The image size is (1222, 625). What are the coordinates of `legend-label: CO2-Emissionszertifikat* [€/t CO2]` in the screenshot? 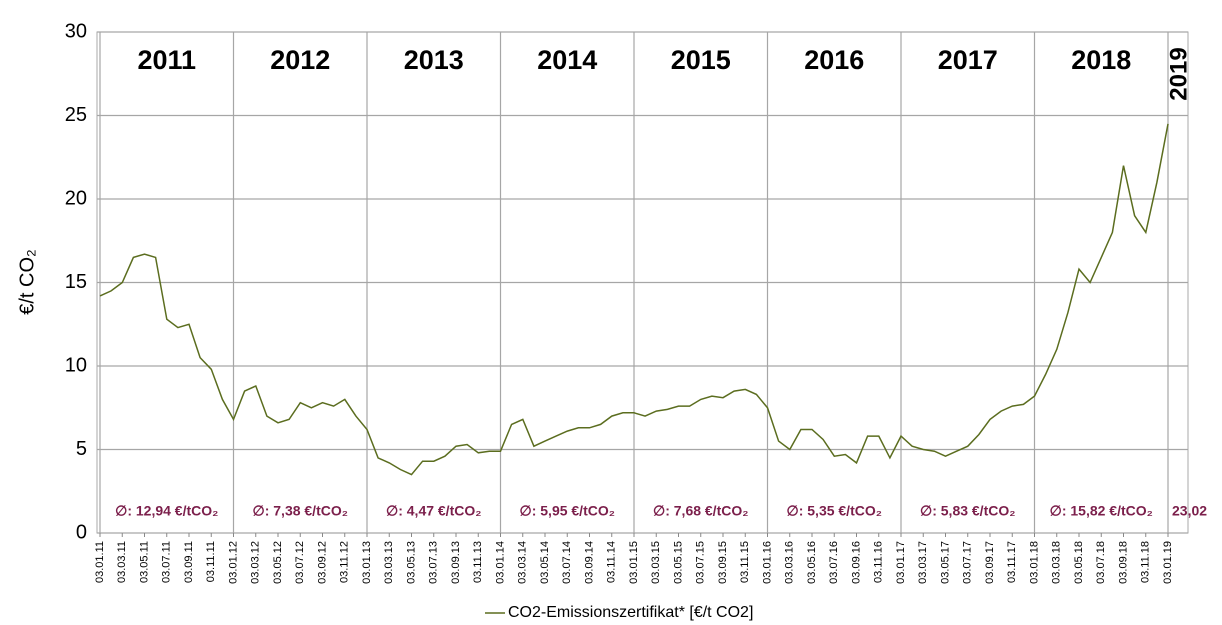 It's located at (630, 612).